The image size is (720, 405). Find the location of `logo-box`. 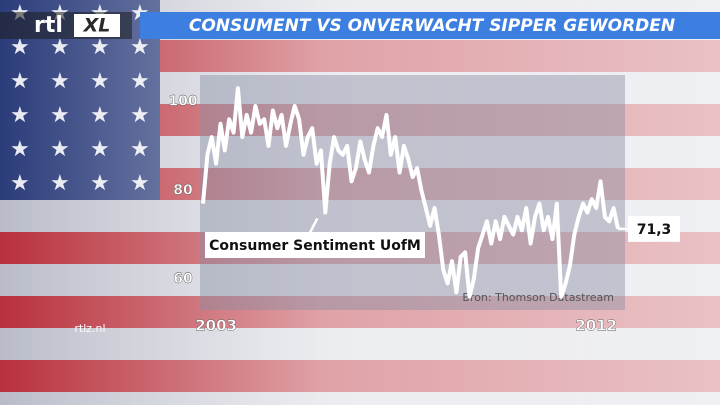

logo-box is located at coordinates (97, 25).